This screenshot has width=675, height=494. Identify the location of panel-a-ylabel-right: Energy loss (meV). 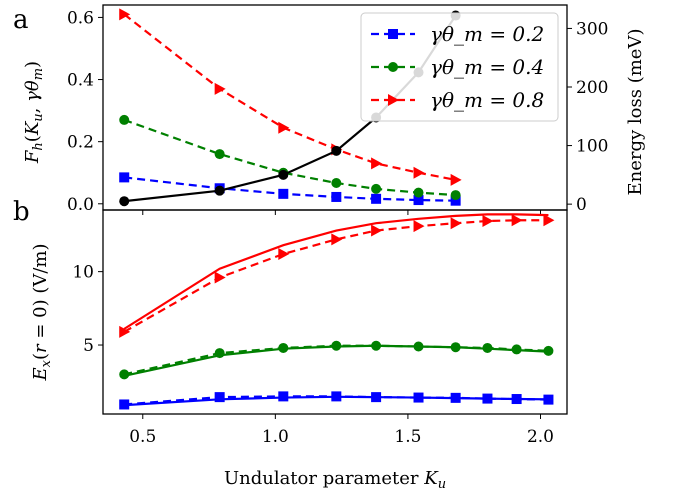
(635, 112).